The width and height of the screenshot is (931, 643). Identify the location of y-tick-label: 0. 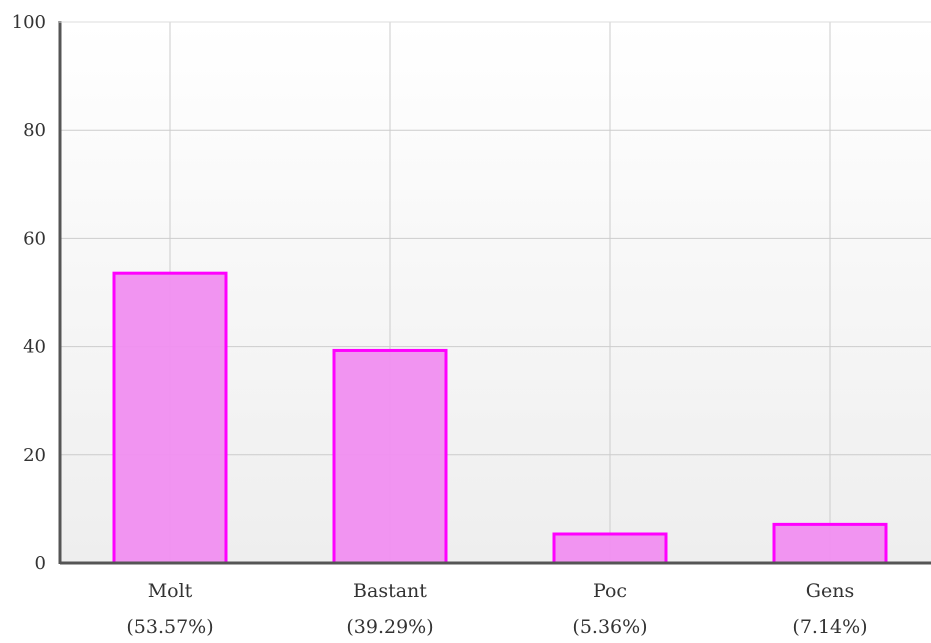
(40, 563).